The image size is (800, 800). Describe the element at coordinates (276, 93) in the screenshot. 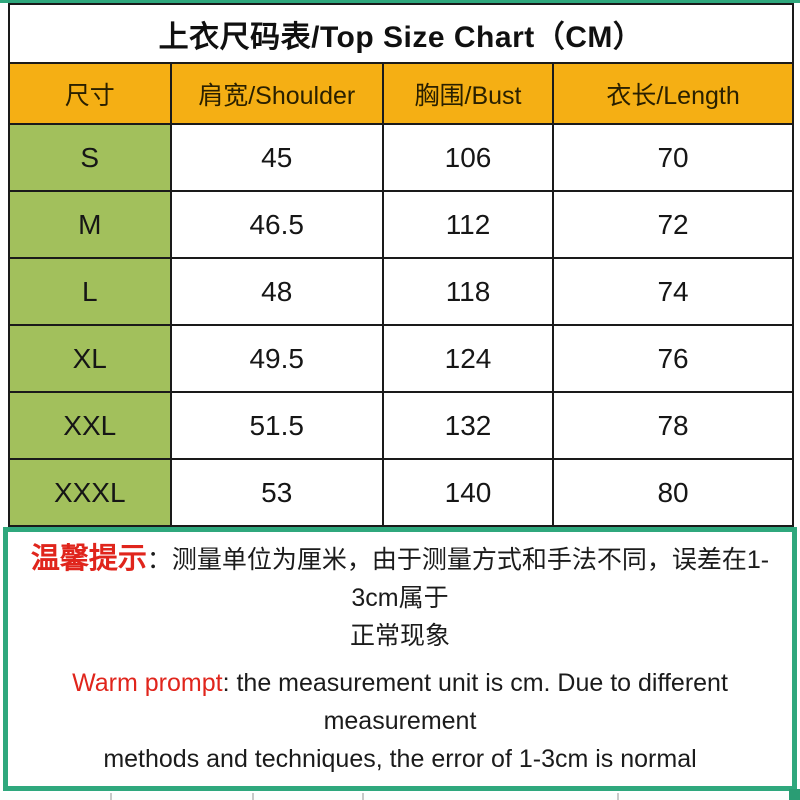

I see `column-header-shoulder: 肩宽/Shoulder` at that location.